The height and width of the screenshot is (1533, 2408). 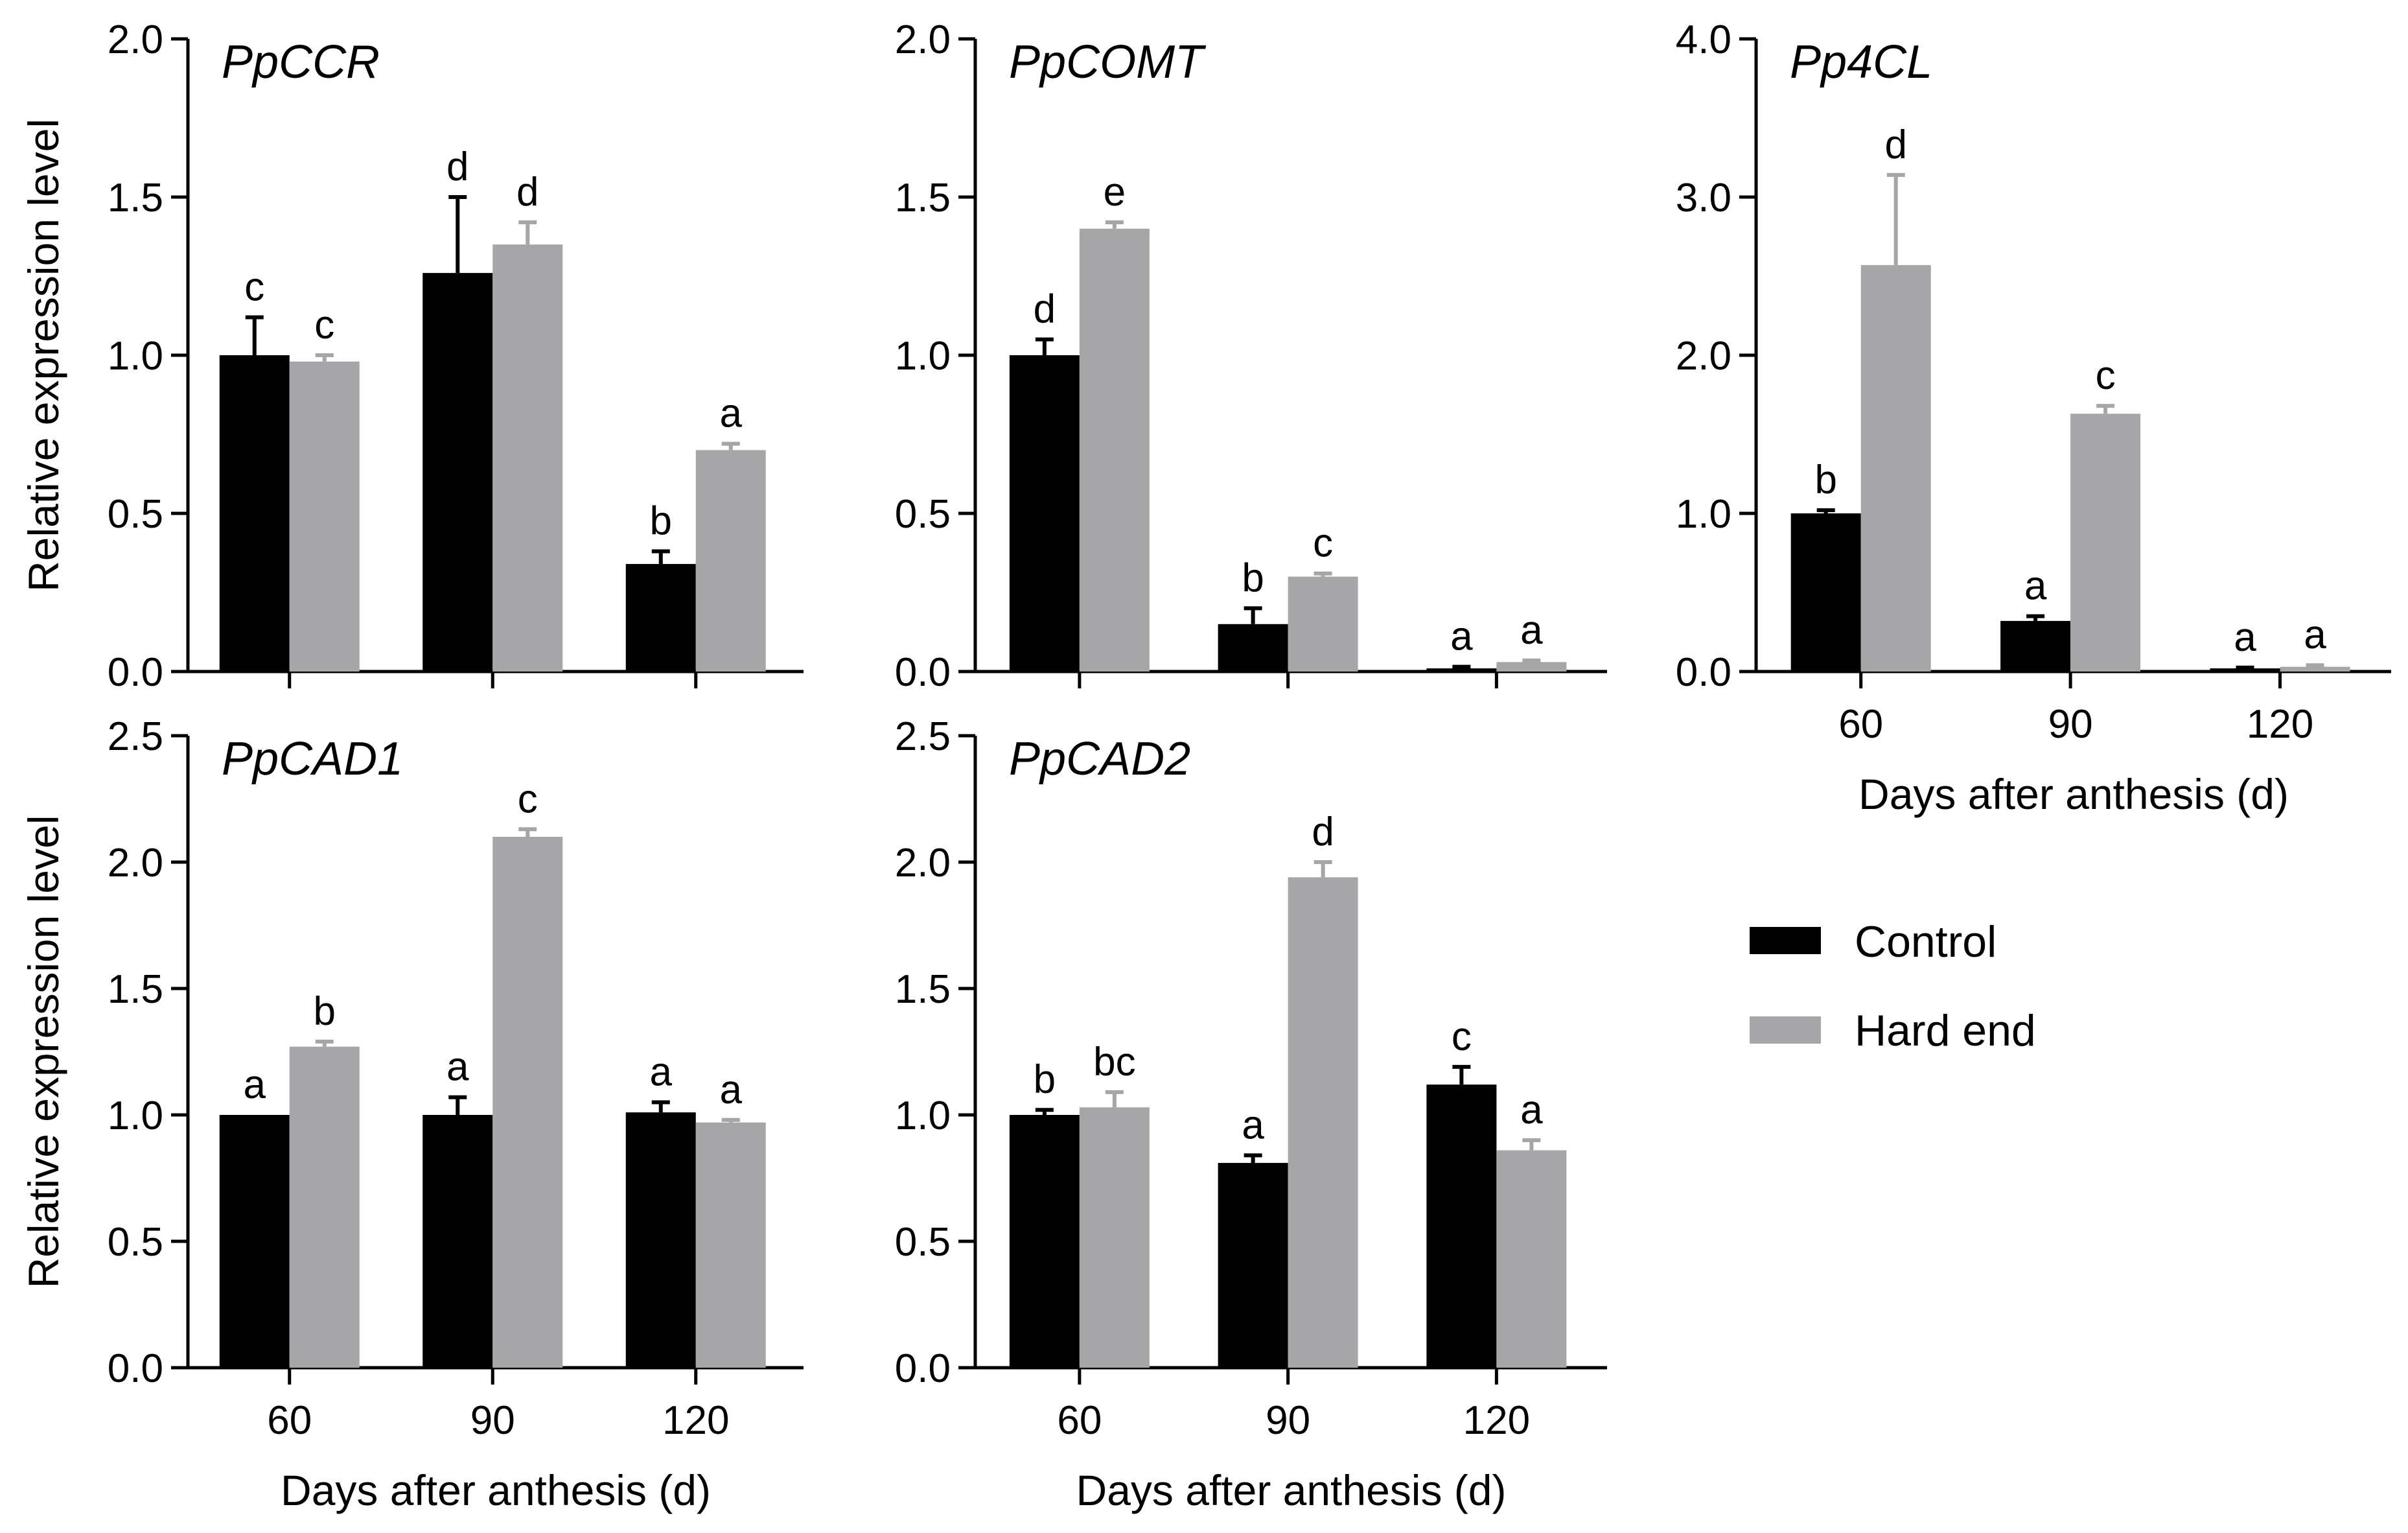 What do you see at coordinates (1786, 941) in the screenshot?
I see `legend-swatch-control` at bounding box center [1786, 941].